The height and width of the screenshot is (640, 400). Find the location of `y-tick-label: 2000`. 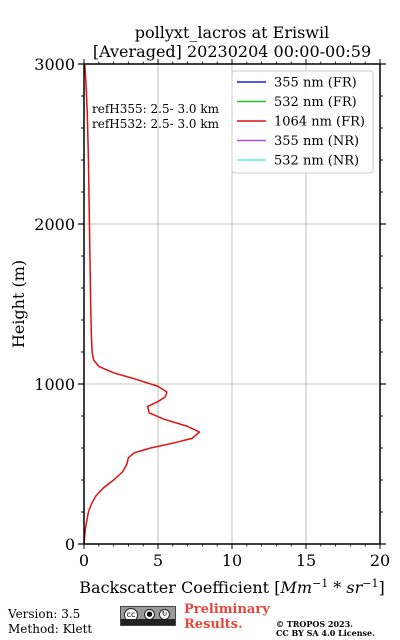

y-tick-label: 2000 is located at coordinates (54, 224).